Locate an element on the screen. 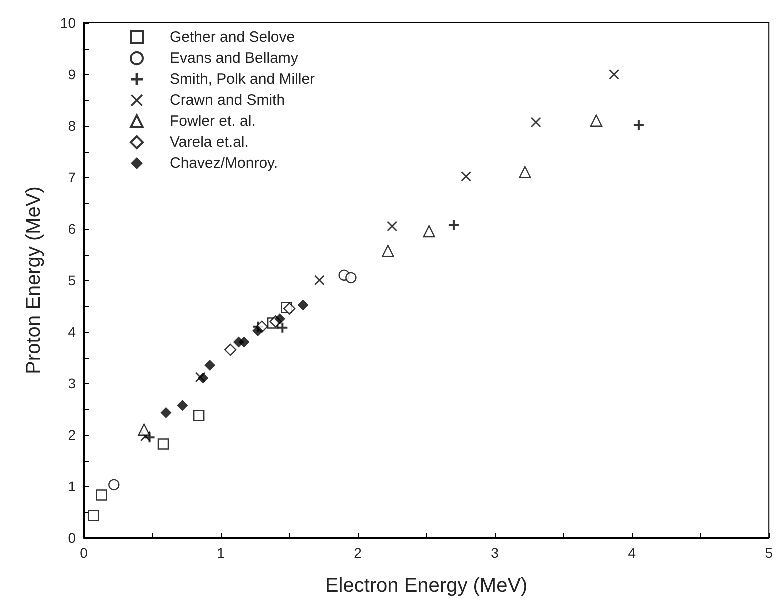  y-tick-label: 4 is located at coordinates (72, 332).